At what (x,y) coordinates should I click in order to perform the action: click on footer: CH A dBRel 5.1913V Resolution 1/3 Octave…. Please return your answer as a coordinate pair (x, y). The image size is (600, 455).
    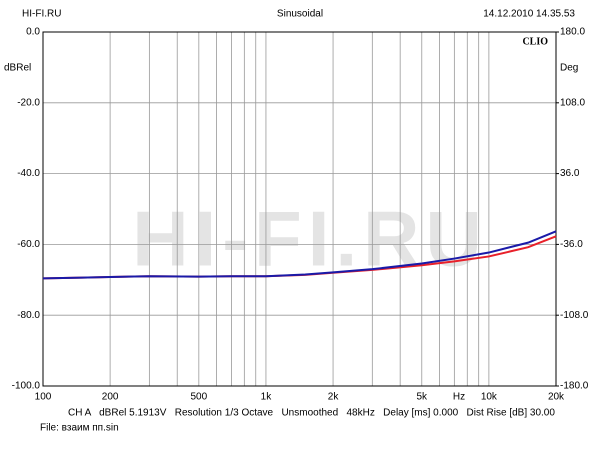
    Looking at the image, I should click on (311, 413).